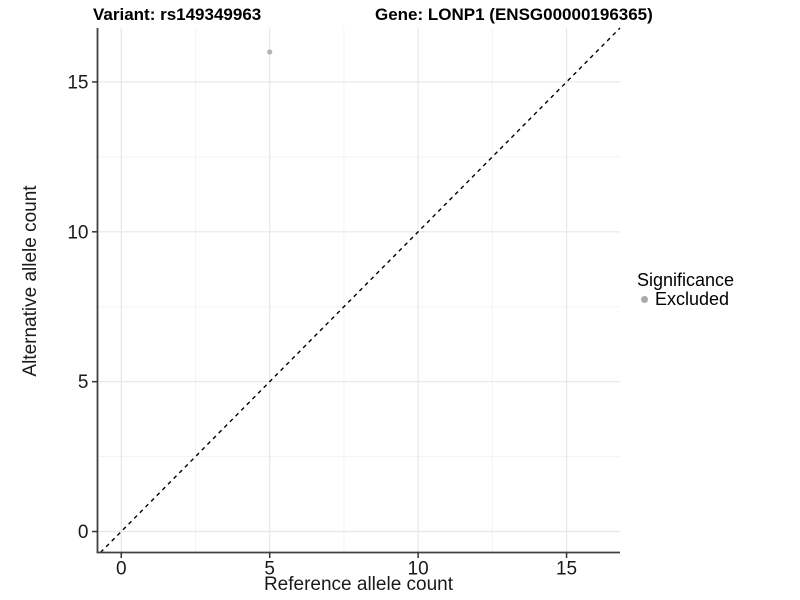 This screenshot has width=800, height=600. I want to click on legend-title: Significance, so click(686, 280).